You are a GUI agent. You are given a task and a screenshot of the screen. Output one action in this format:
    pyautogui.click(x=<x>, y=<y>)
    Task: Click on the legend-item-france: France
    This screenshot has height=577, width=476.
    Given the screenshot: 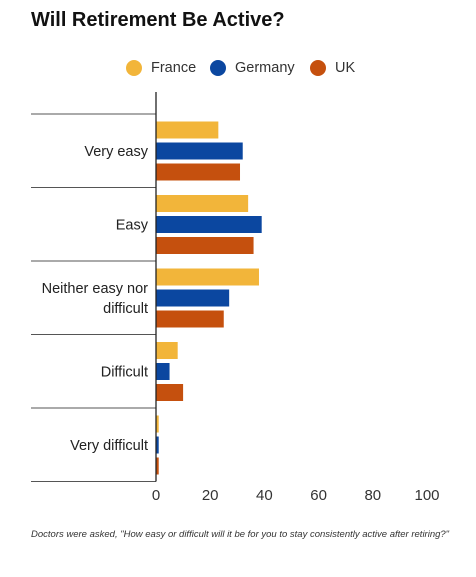 What is the action you would take?
    pyautogui.click(x=161, y=68)
    